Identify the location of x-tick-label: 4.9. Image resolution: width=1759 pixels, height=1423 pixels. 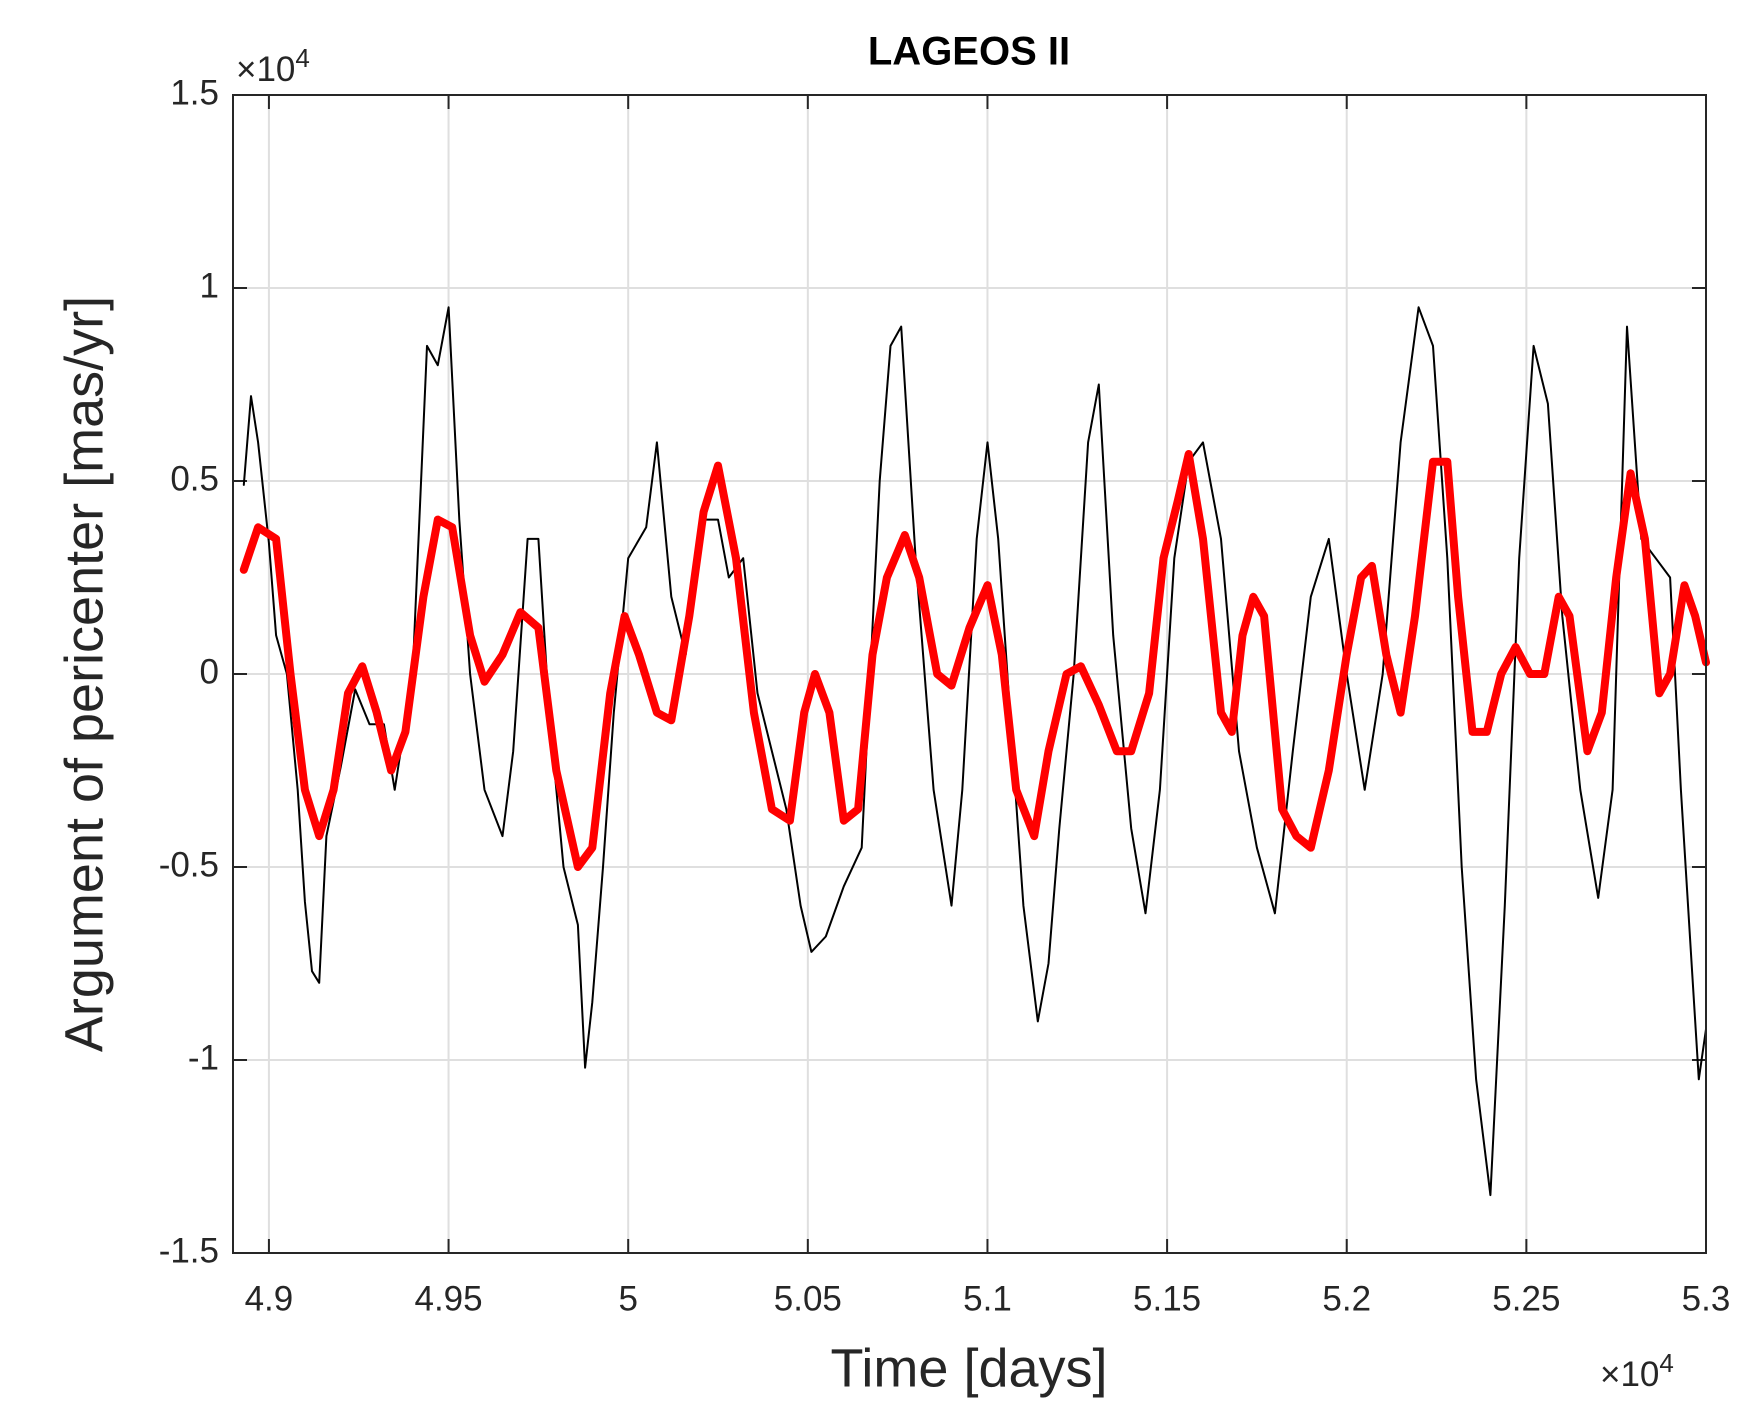
(269, 1298).